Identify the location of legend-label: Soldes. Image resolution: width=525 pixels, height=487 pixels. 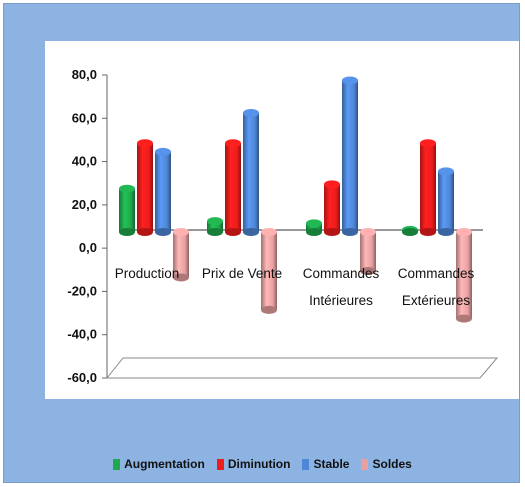
(392, 464).